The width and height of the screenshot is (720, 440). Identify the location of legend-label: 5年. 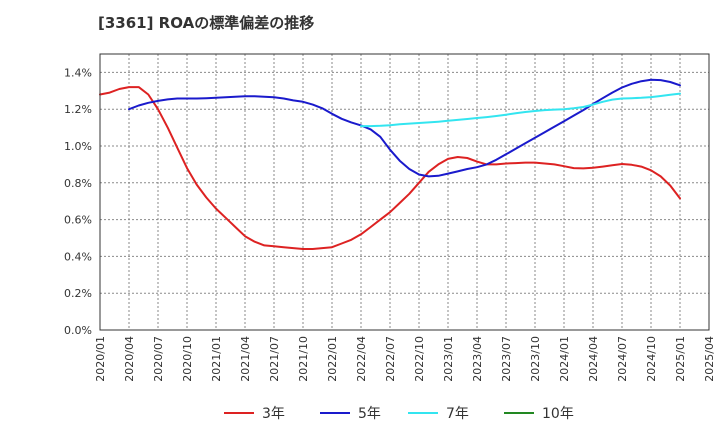
(369, 414).